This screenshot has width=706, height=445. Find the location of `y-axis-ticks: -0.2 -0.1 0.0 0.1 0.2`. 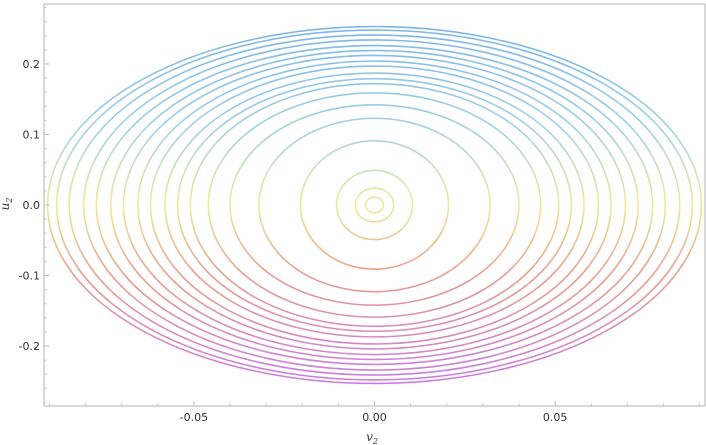

y-axis-ticks: -0.2 -0.1 0.0 0.1 0.2 is located at coordinates (34, 205).